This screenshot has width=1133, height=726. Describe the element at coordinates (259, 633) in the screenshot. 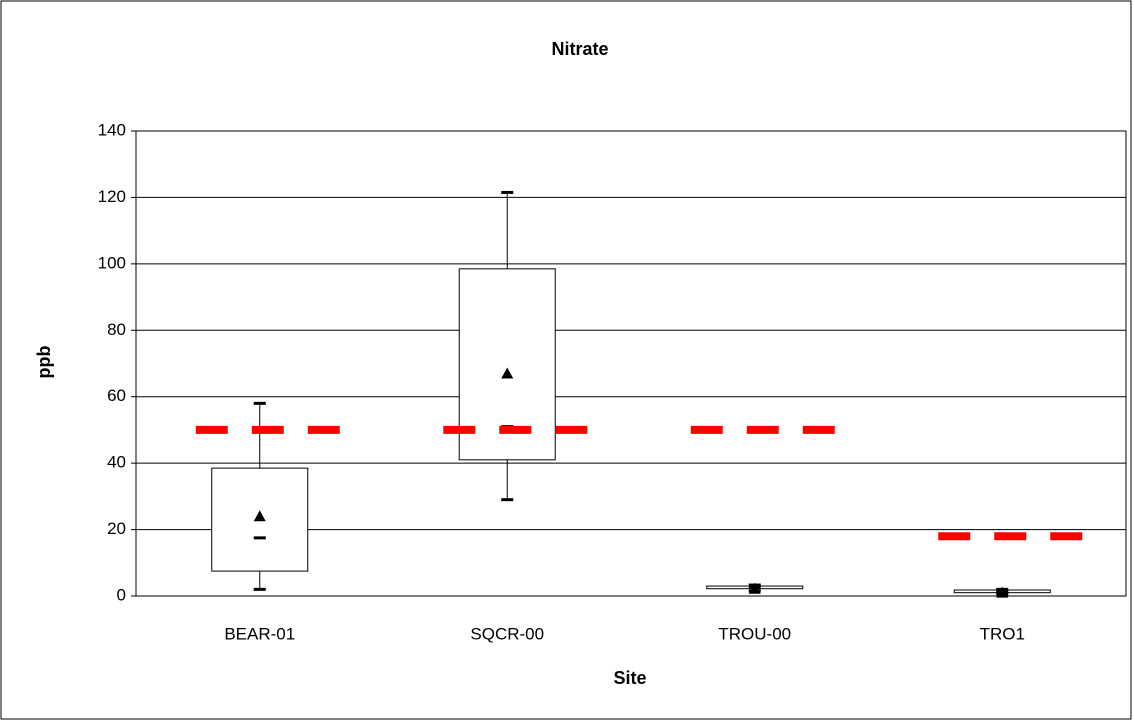

I see `x-tick-label: BEAR-01` at that location.